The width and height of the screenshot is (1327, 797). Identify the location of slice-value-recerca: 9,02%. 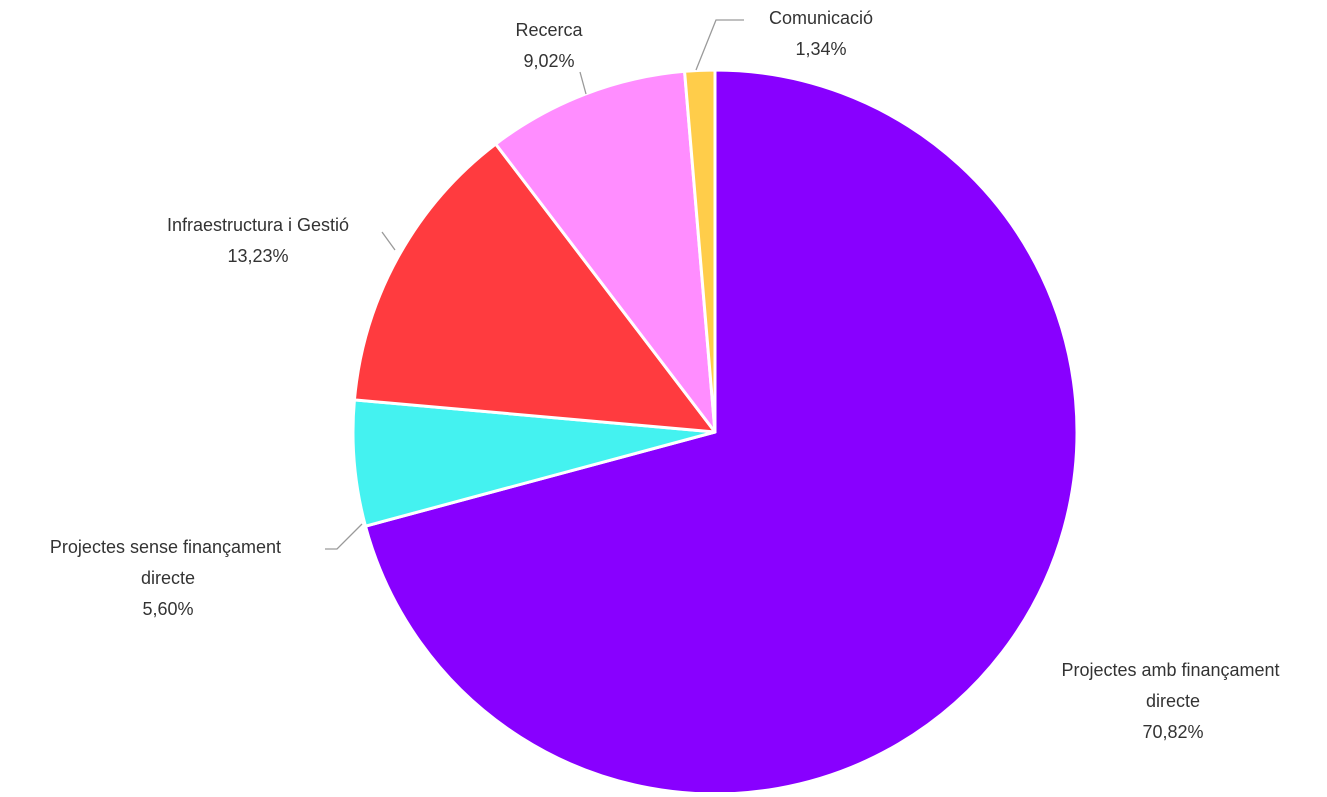
(548, 61).